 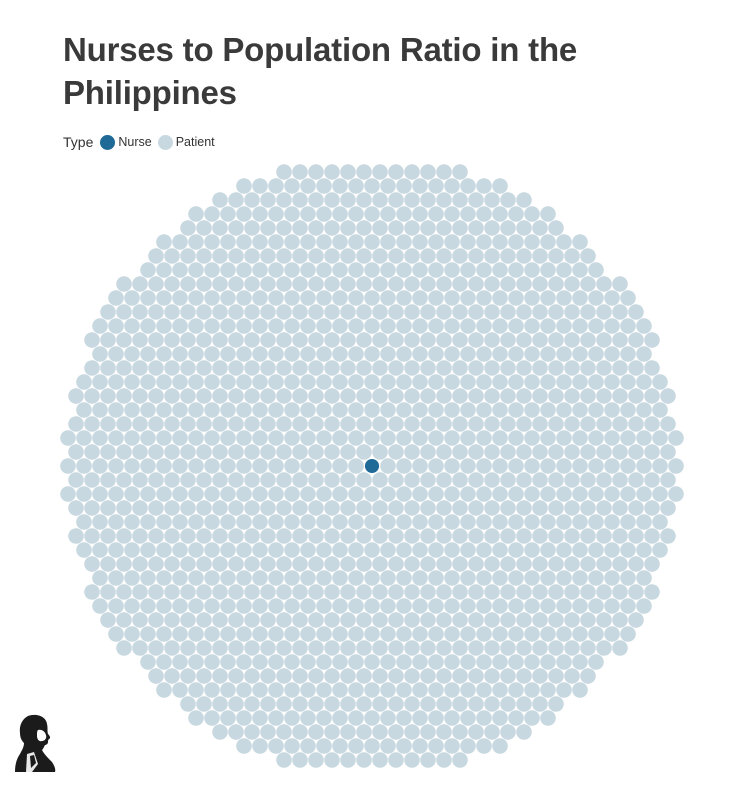 I want to click on legend-item-patient: Patient, so click(x=186, y=142).